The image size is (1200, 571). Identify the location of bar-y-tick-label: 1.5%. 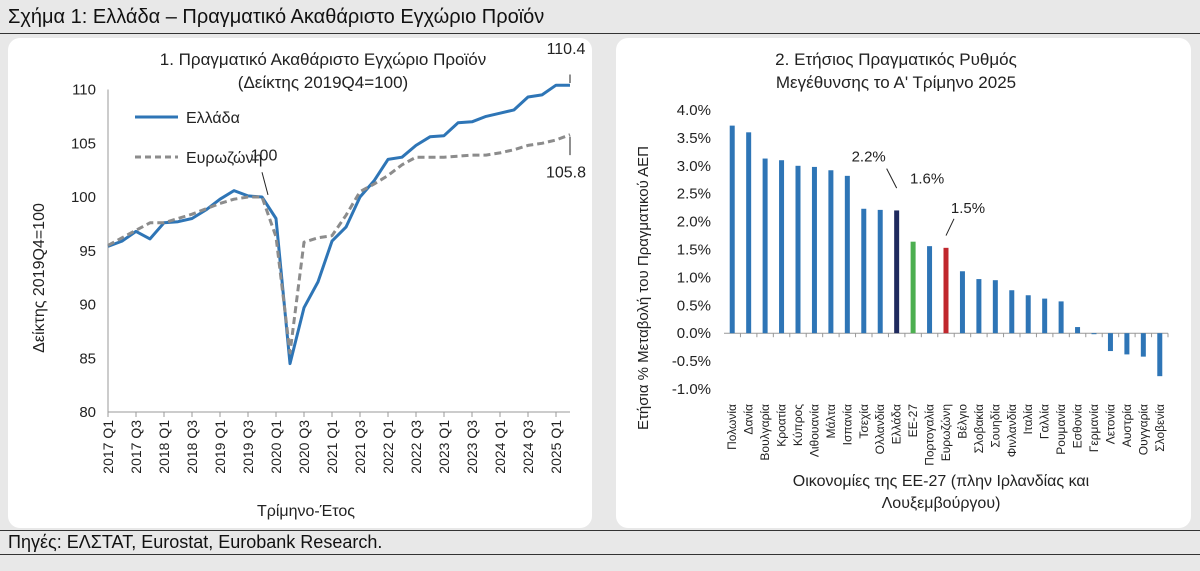
(694, 250).